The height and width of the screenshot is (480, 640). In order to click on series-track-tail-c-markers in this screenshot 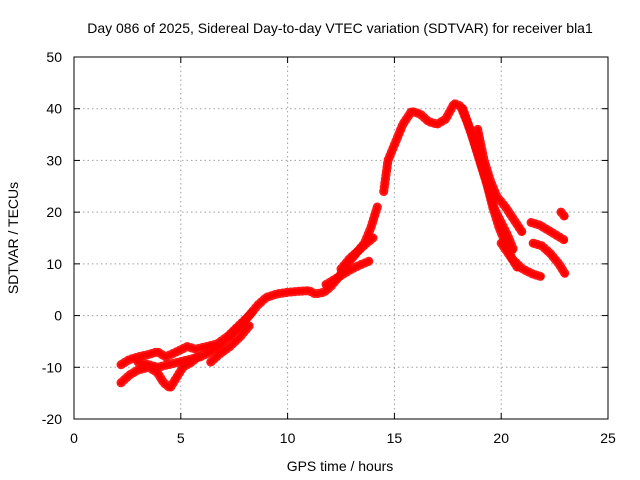, I will do `click(549, 258)`.